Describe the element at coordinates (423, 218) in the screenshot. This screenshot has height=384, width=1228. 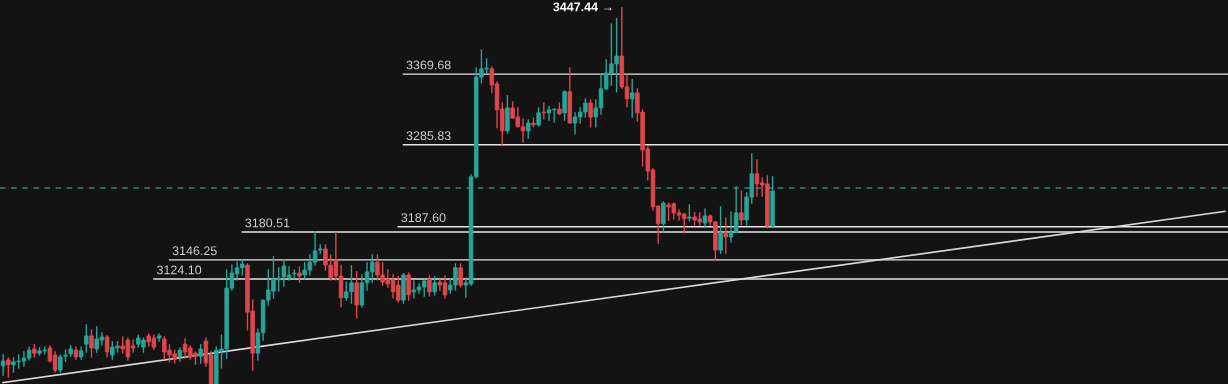
I see `annotation: 3187.60` at that location.